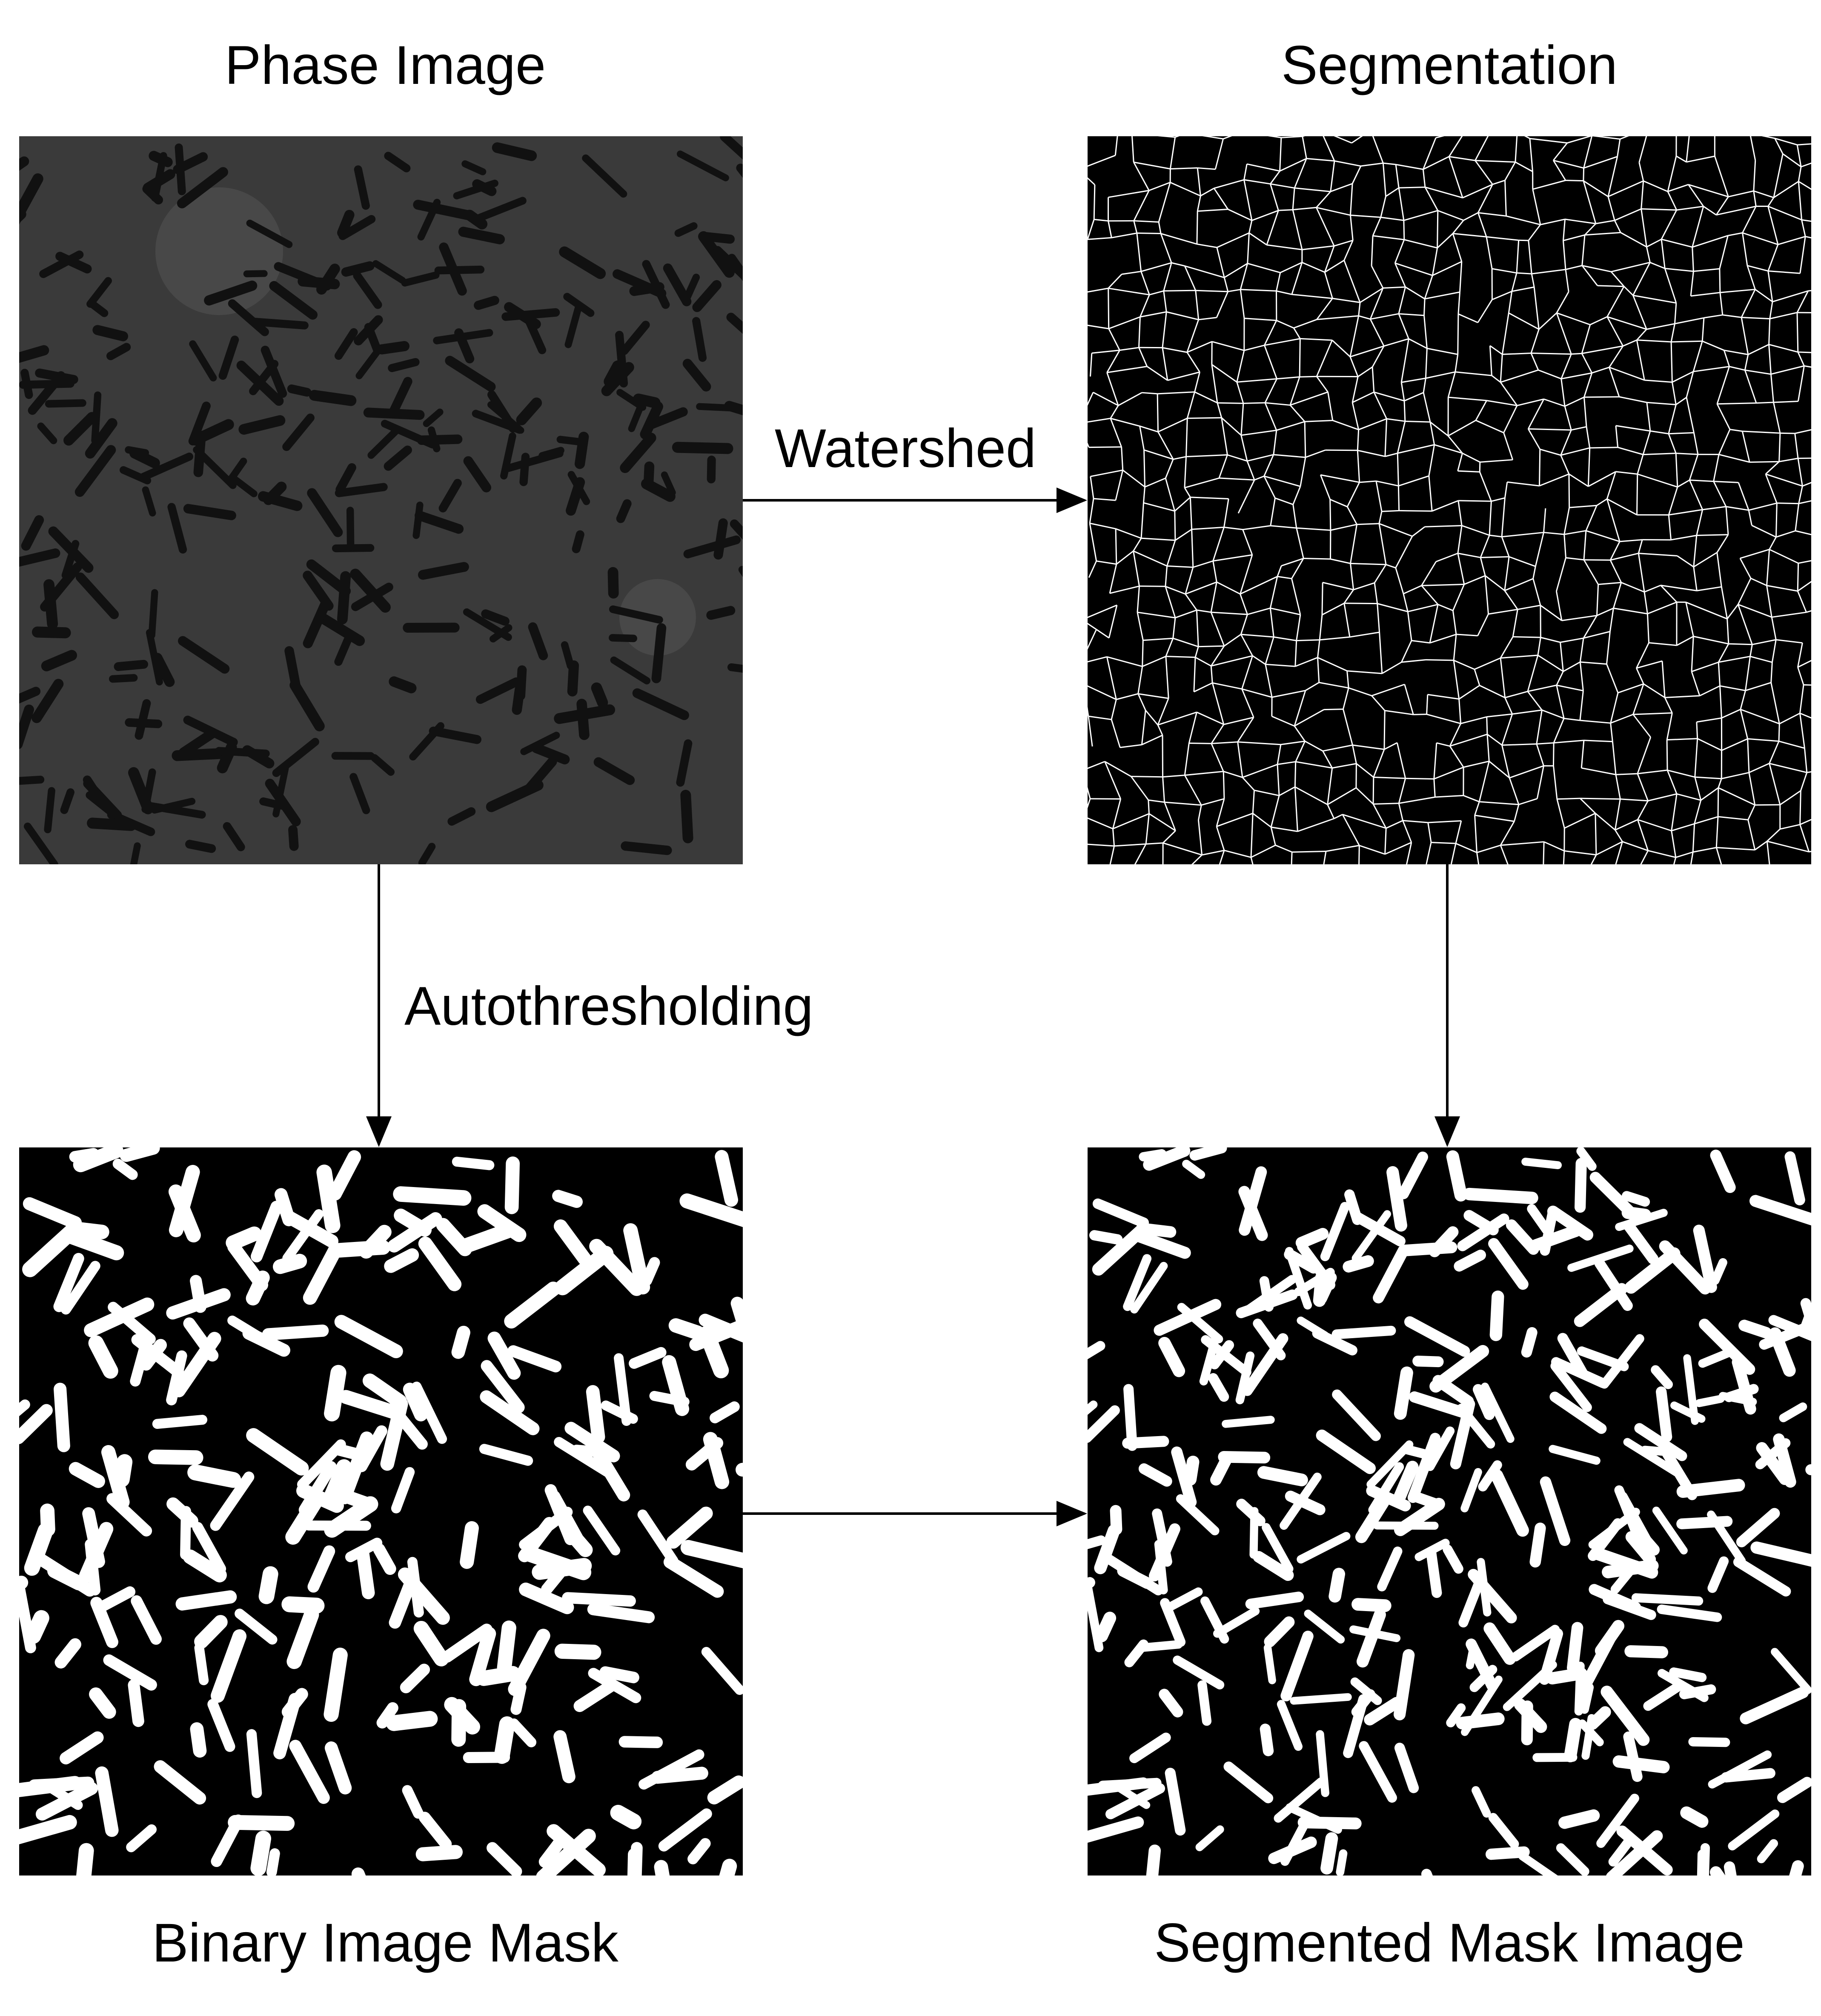  What do you see at coordinates (1449, 1943) in the screenshot?
I see `segmented-mask-title: Segmented Mask Image` at bounding box center [1449, 1943].